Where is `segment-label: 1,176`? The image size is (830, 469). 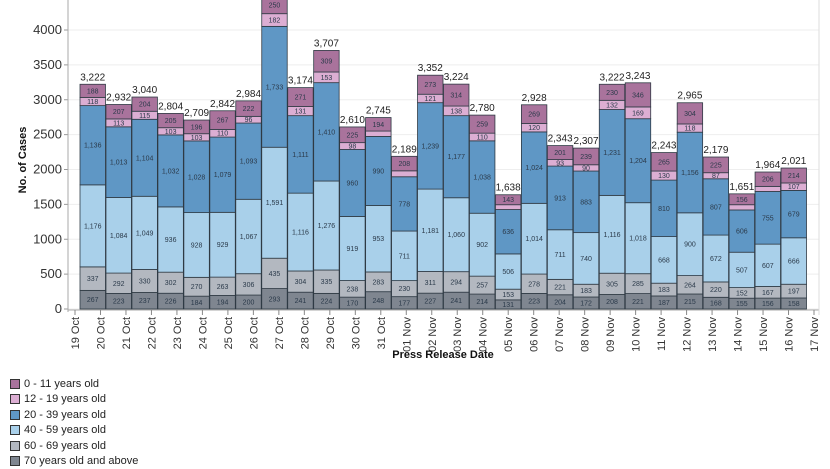 segment-label: 1,176 is located at coordinates (93, 226).